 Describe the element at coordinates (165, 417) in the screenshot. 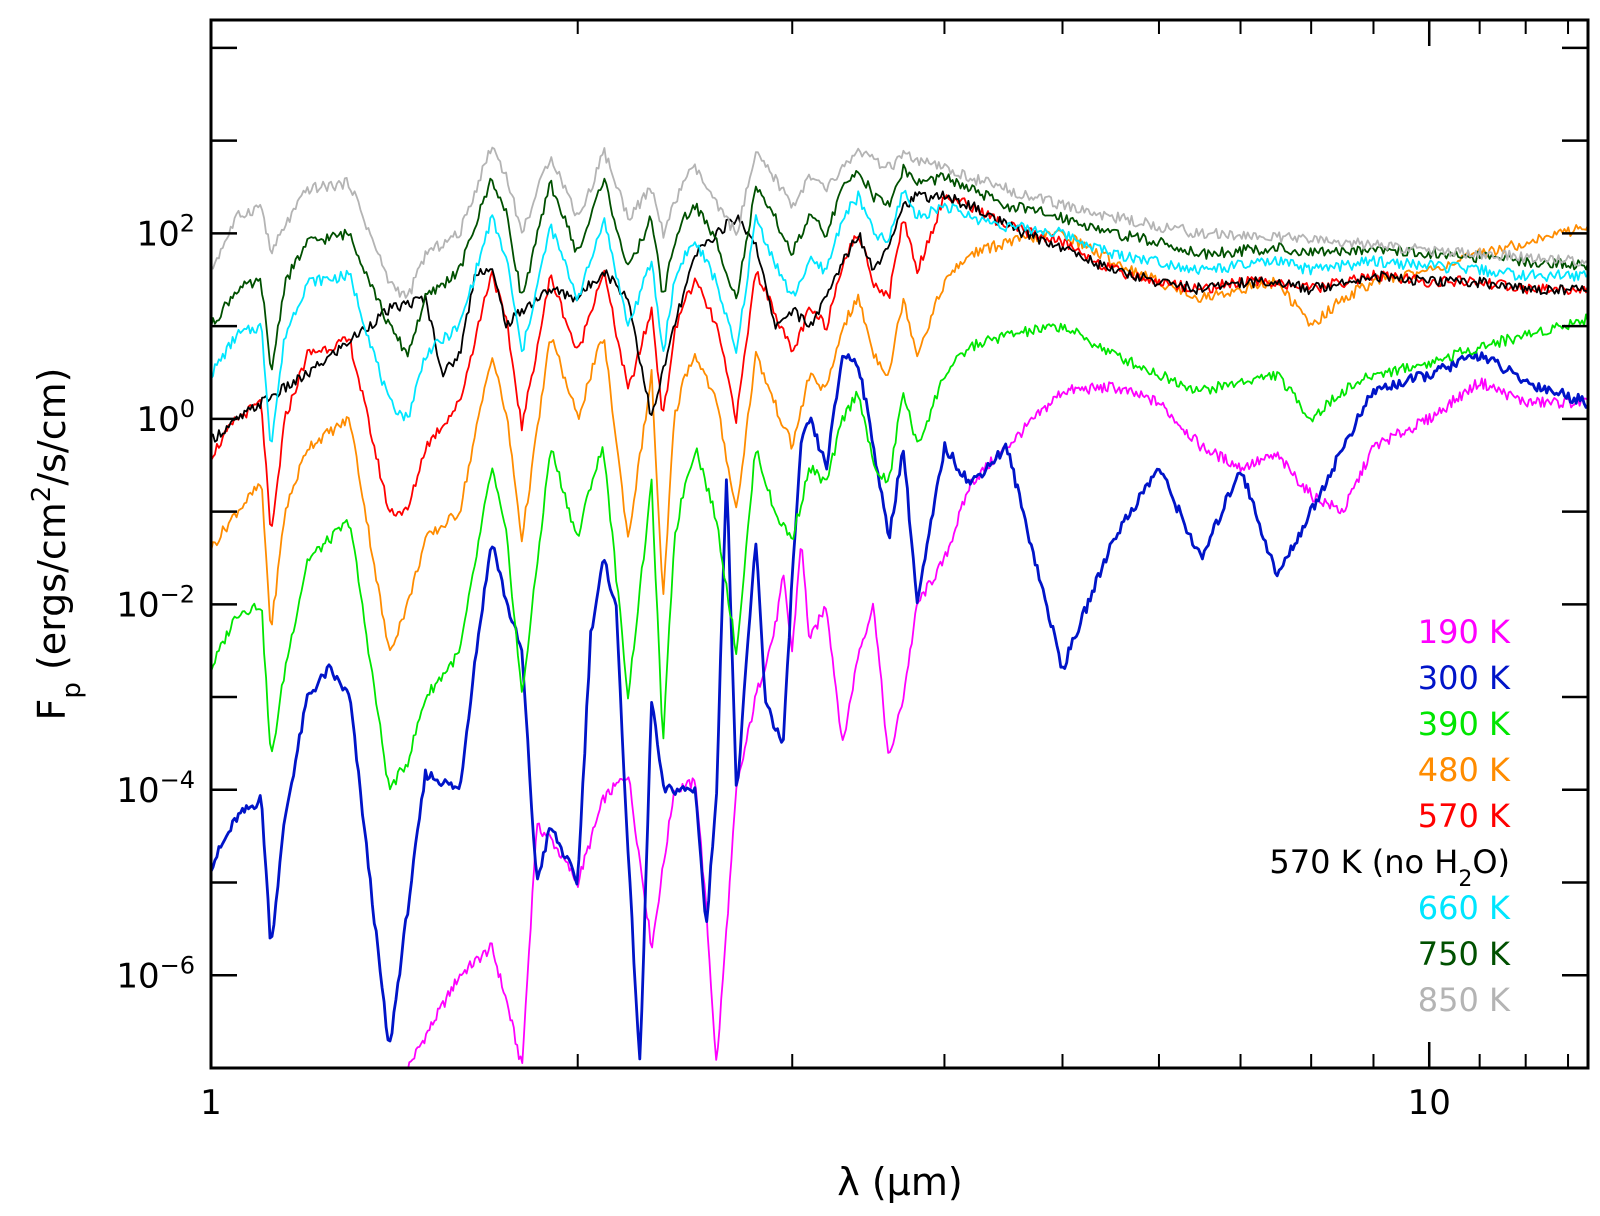

I see `y-tick-label: 10⁰` at that location.